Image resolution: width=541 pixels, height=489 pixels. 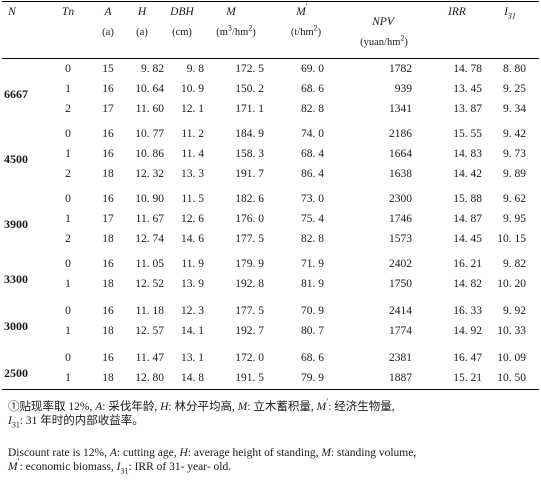 I want to click on table-cell: 14. 78, so click(x=467, y=69).